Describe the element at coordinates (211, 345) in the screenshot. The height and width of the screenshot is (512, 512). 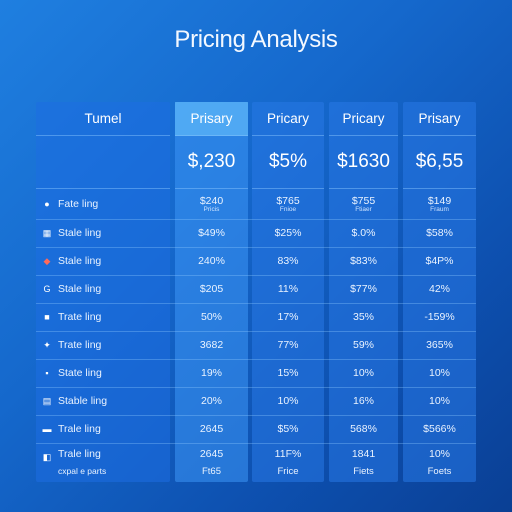
I see `cell: 3682` at that location.